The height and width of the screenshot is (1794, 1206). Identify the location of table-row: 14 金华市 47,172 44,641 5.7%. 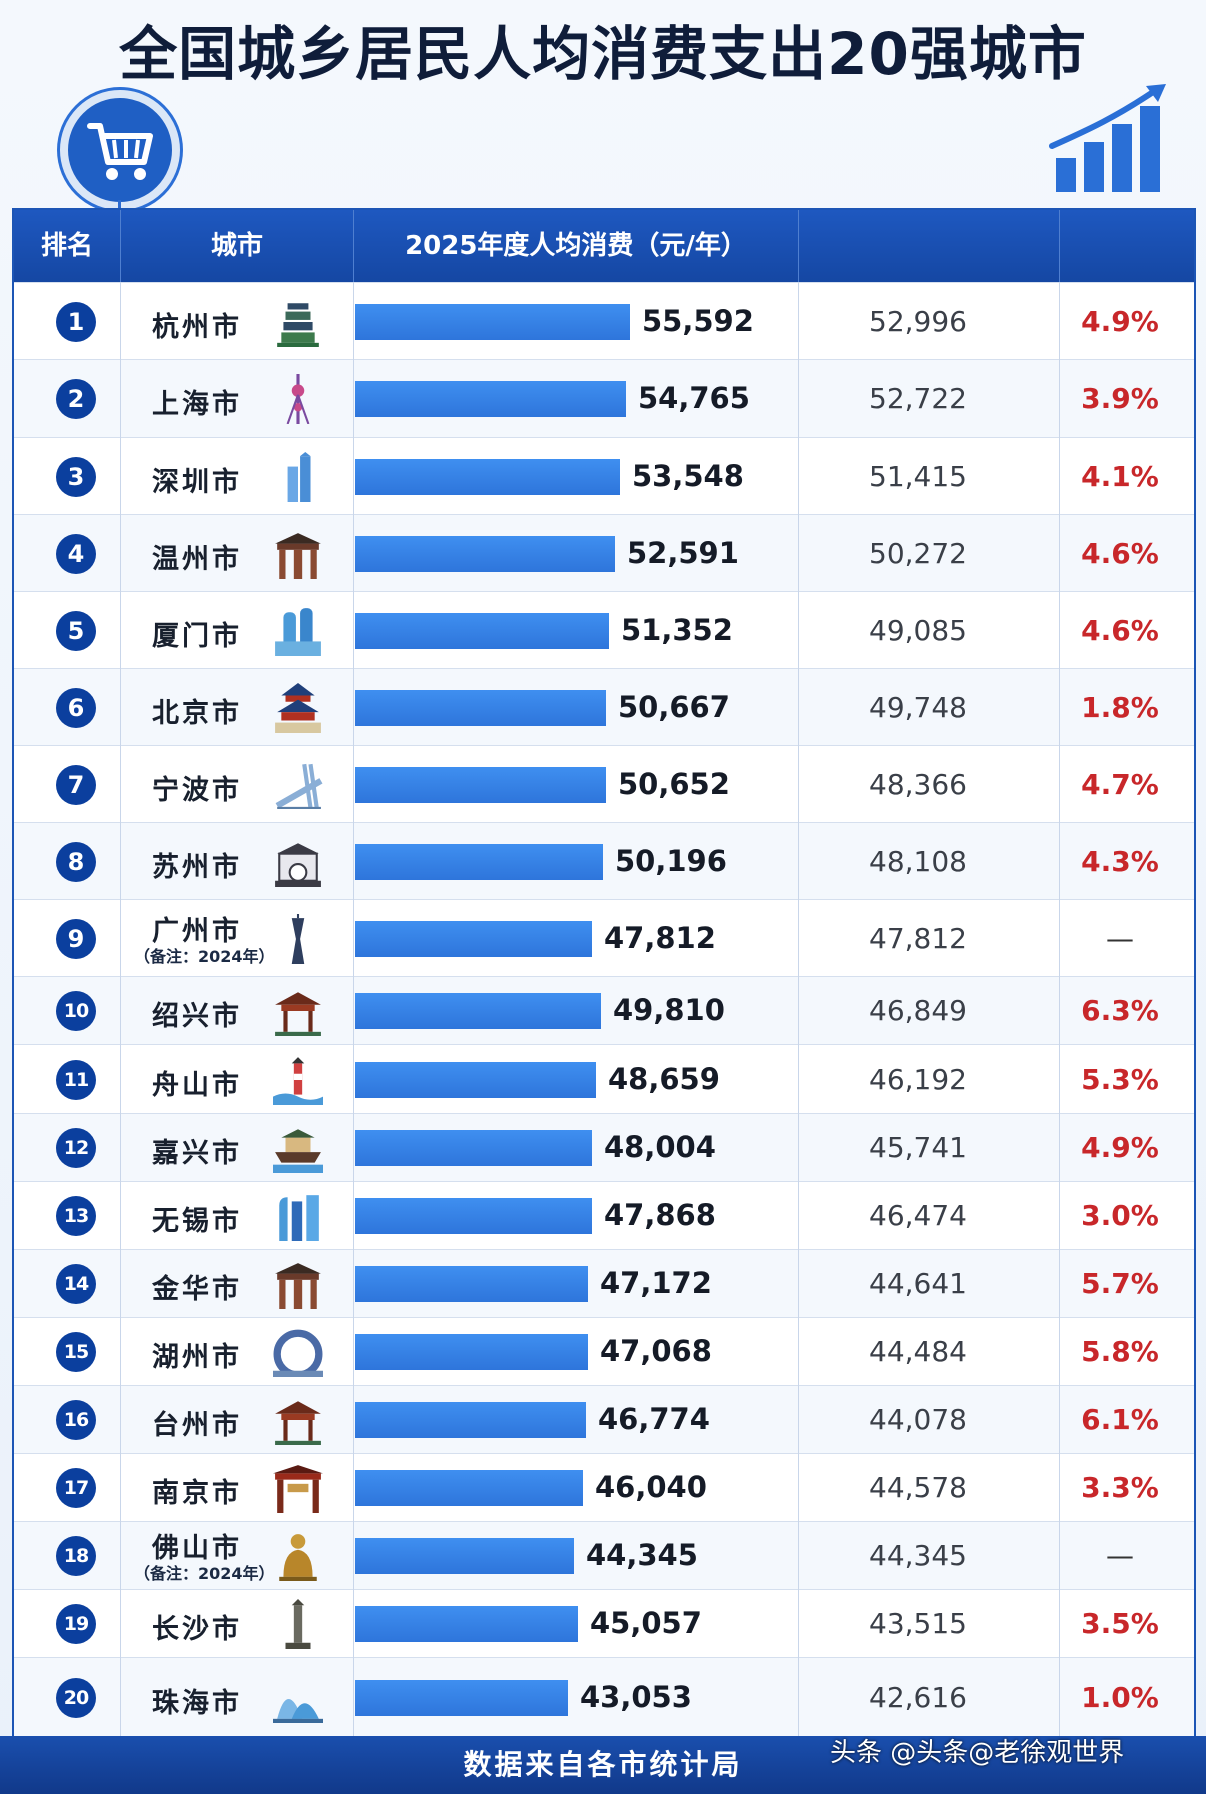
(604, 1283).